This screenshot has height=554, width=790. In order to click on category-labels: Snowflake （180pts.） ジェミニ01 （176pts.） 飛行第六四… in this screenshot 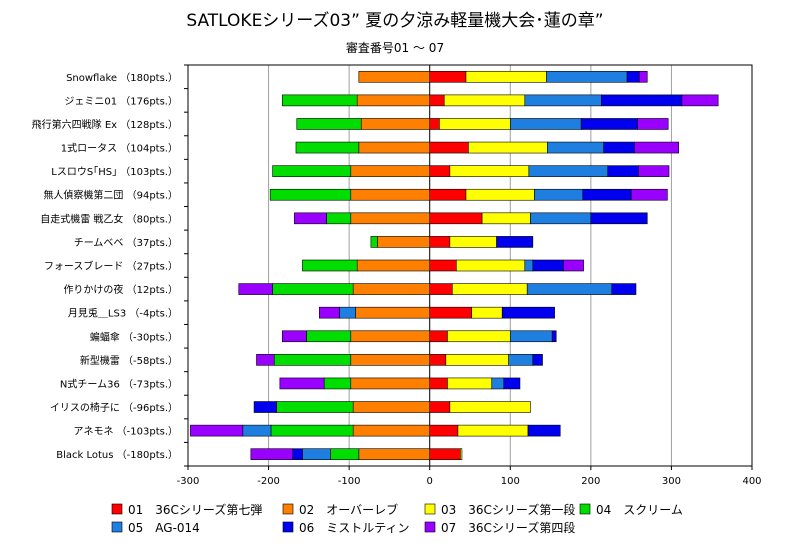, I will do `click(105, 266)`.